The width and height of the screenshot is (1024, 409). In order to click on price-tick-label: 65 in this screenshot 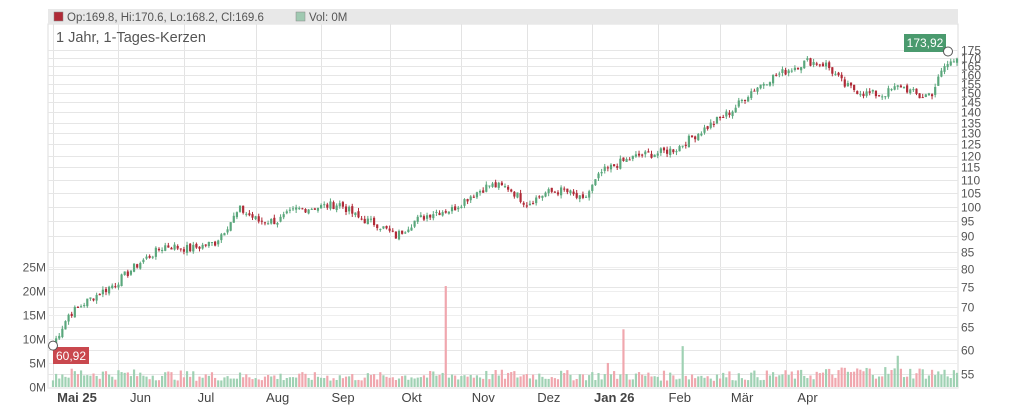, I will do `click(968, 328)`.